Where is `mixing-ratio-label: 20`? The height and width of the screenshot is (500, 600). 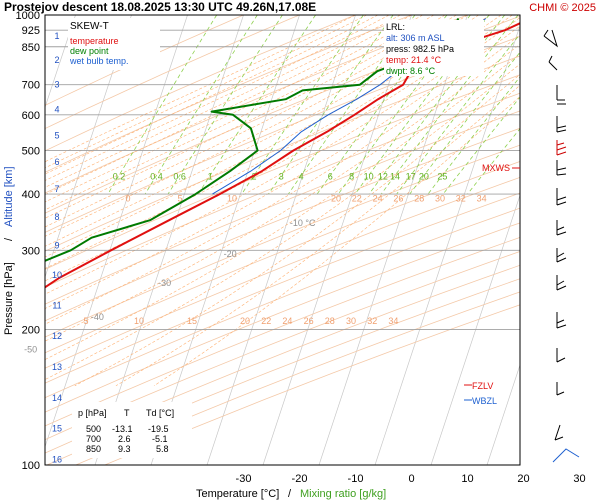
mixing-ratio-label: 20 is located at coordinates (424, 176).